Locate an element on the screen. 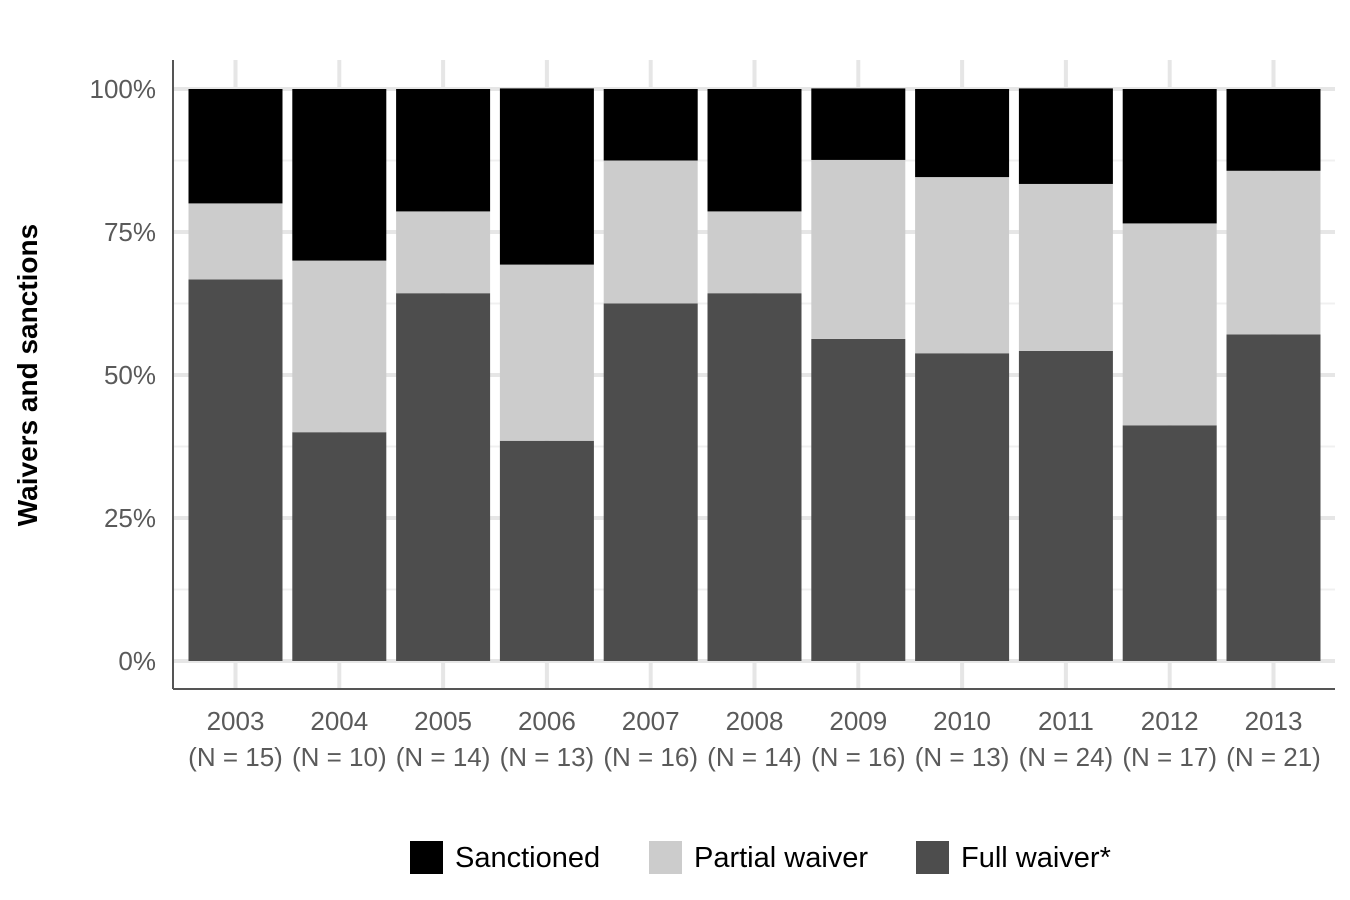 The height and width of the screenshot is (900, 1350). x-tick-label: 2010 is located at coordinates (962, 721).